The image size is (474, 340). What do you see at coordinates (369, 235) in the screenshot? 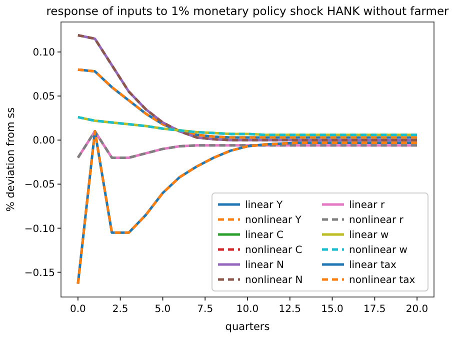
I see `legend-label: linear w` at bounding box center [369, 235].